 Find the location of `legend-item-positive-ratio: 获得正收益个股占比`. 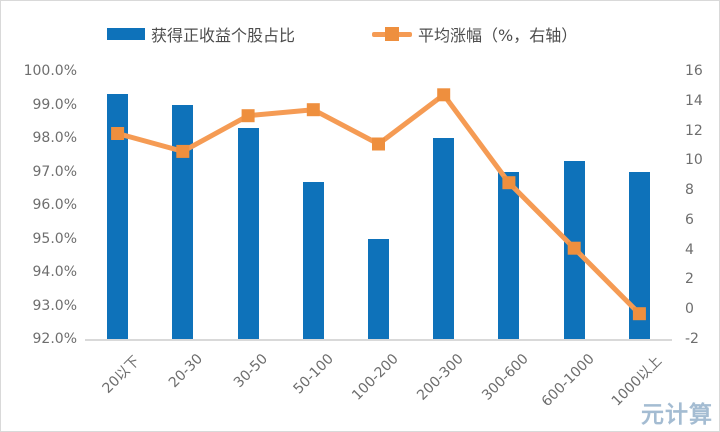

legend-item-positive-ratio: 获得正收益个股占比 is located at coordinates (201, 34).